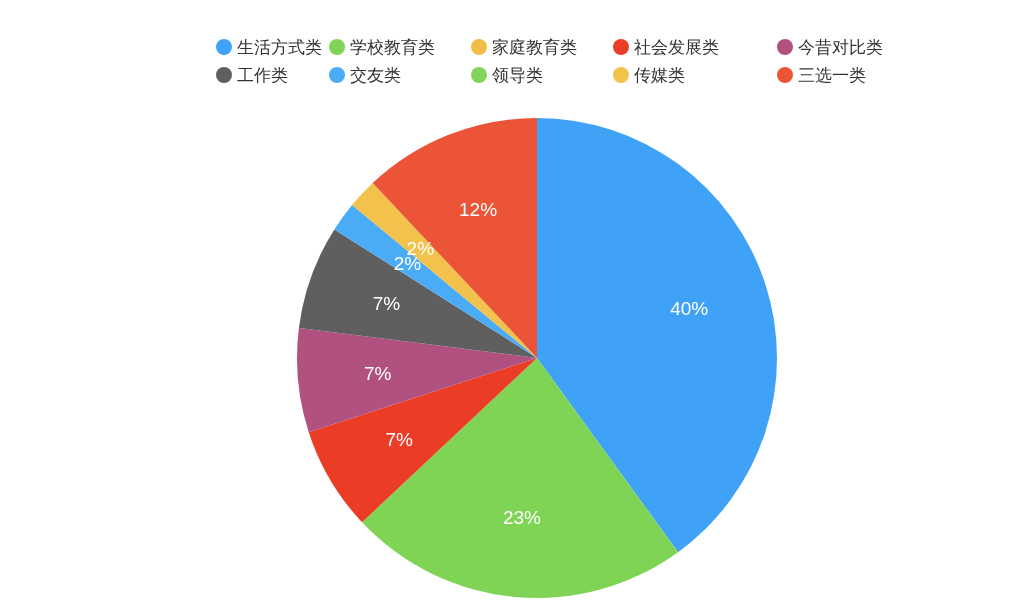  What do you see at coordinates (478, 209) in the screenshot?
I see `data-label: 12%` at bounding box center [478, 209].